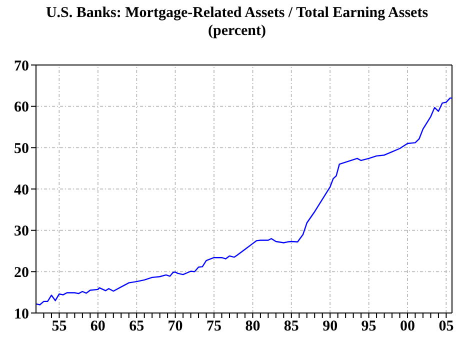  I want to click on y-tick-label: 40, so click(21, 190).